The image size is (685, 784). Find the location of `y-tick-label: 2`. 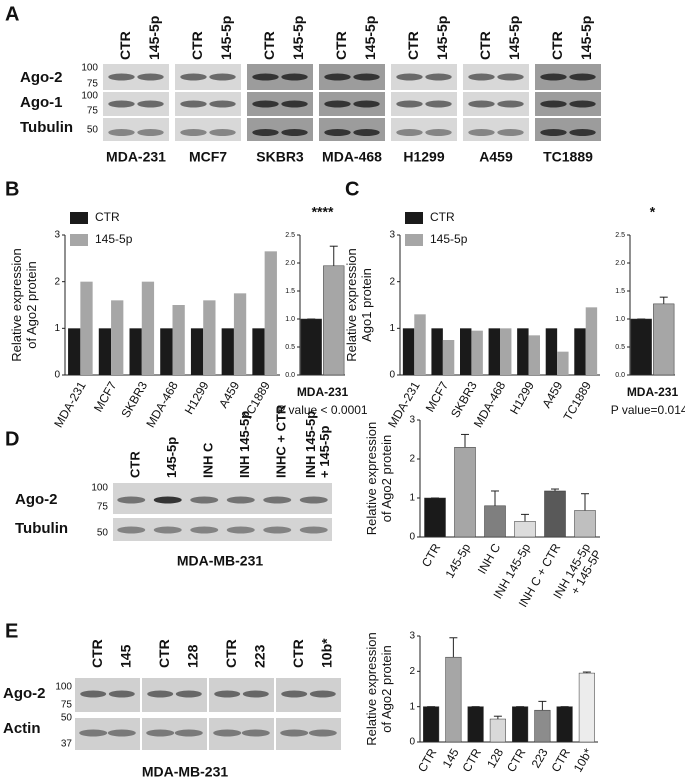

y-tick-label: 2 is located at coordinates (392, 281).